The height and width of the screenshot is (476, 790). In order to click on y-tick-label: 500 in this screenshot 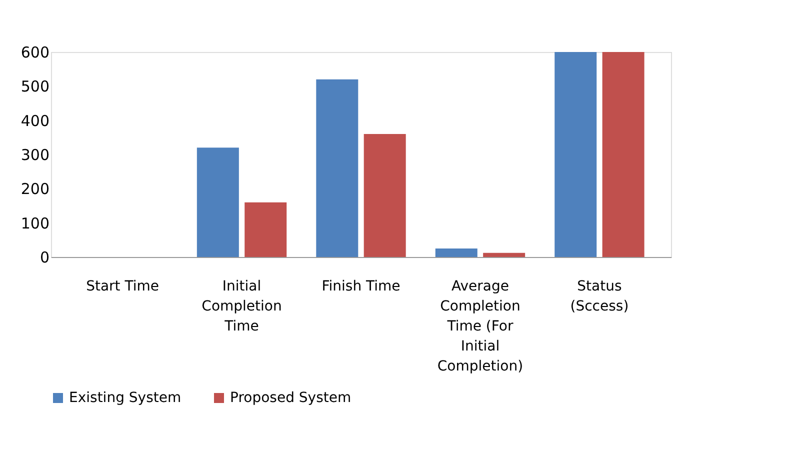, I will do `click(35, 87)`.